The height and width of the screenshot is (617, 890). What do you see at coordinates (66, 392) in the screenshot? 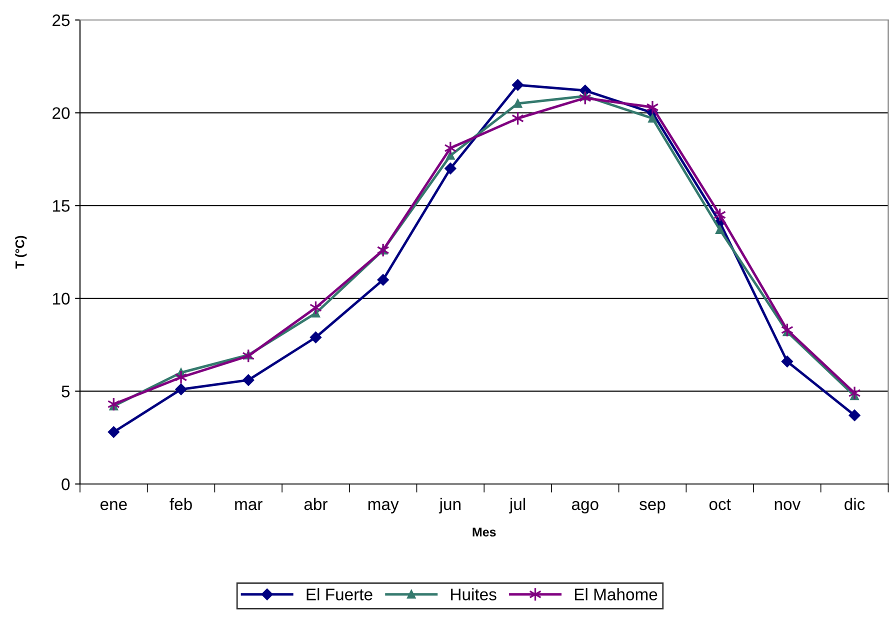
I see `y-tick-label: 5` at bounding box center [66, 392].